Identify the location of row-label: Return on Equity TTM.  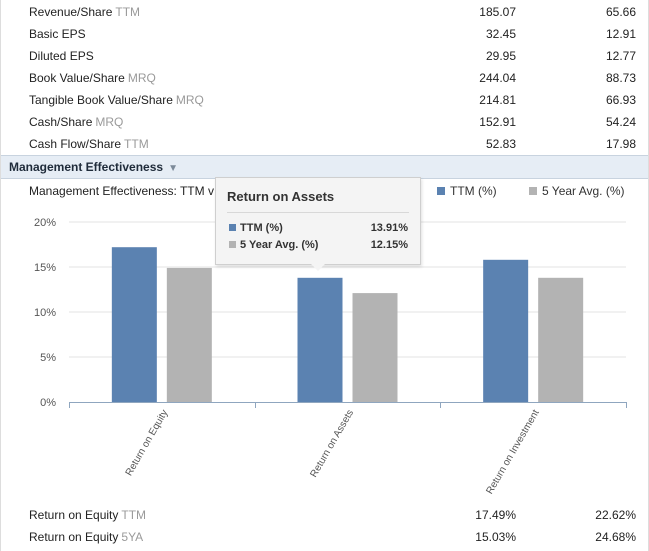
(88, 515).